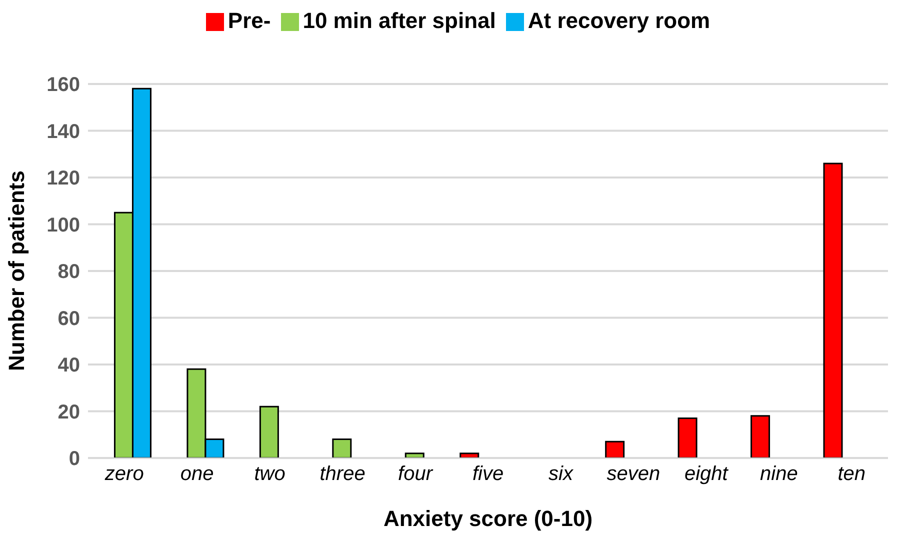 The width and height of the screenshot is (909, 551). Describe the element at coordinates (270, 474) in the screenshot. I see `x-tick-label: two` at that location.